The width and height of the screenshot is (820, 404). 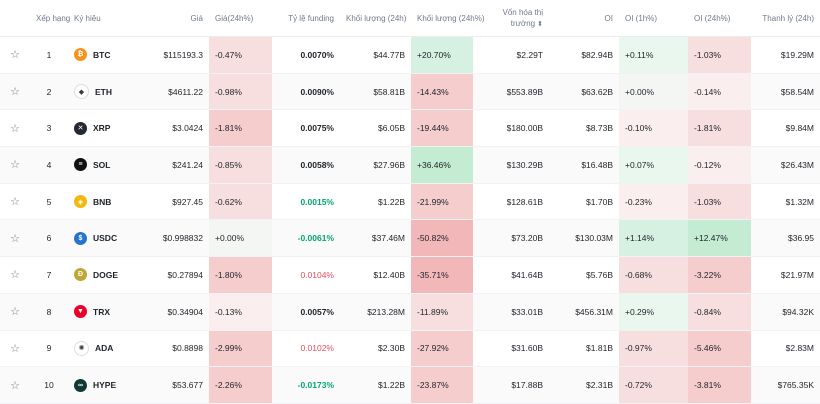 What do you see at coordinates (176, 92) in the screenshot?
I see `price-cell: $4611.22` at bounding box center [176, 92].